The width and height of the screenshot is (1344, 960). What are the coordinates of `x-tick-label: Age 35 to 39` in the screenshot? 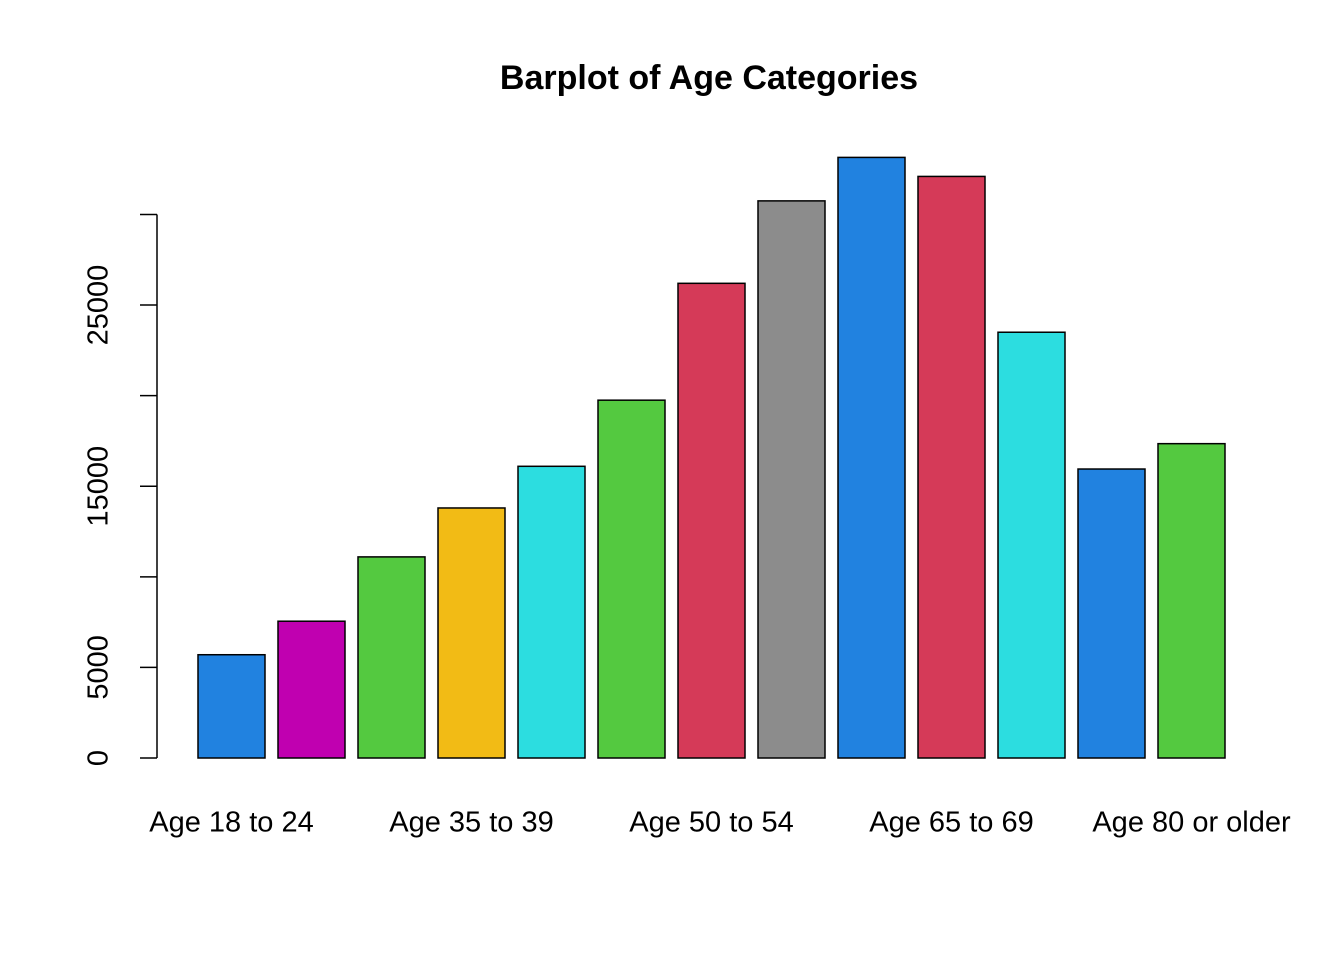 It's located at (471, 823).